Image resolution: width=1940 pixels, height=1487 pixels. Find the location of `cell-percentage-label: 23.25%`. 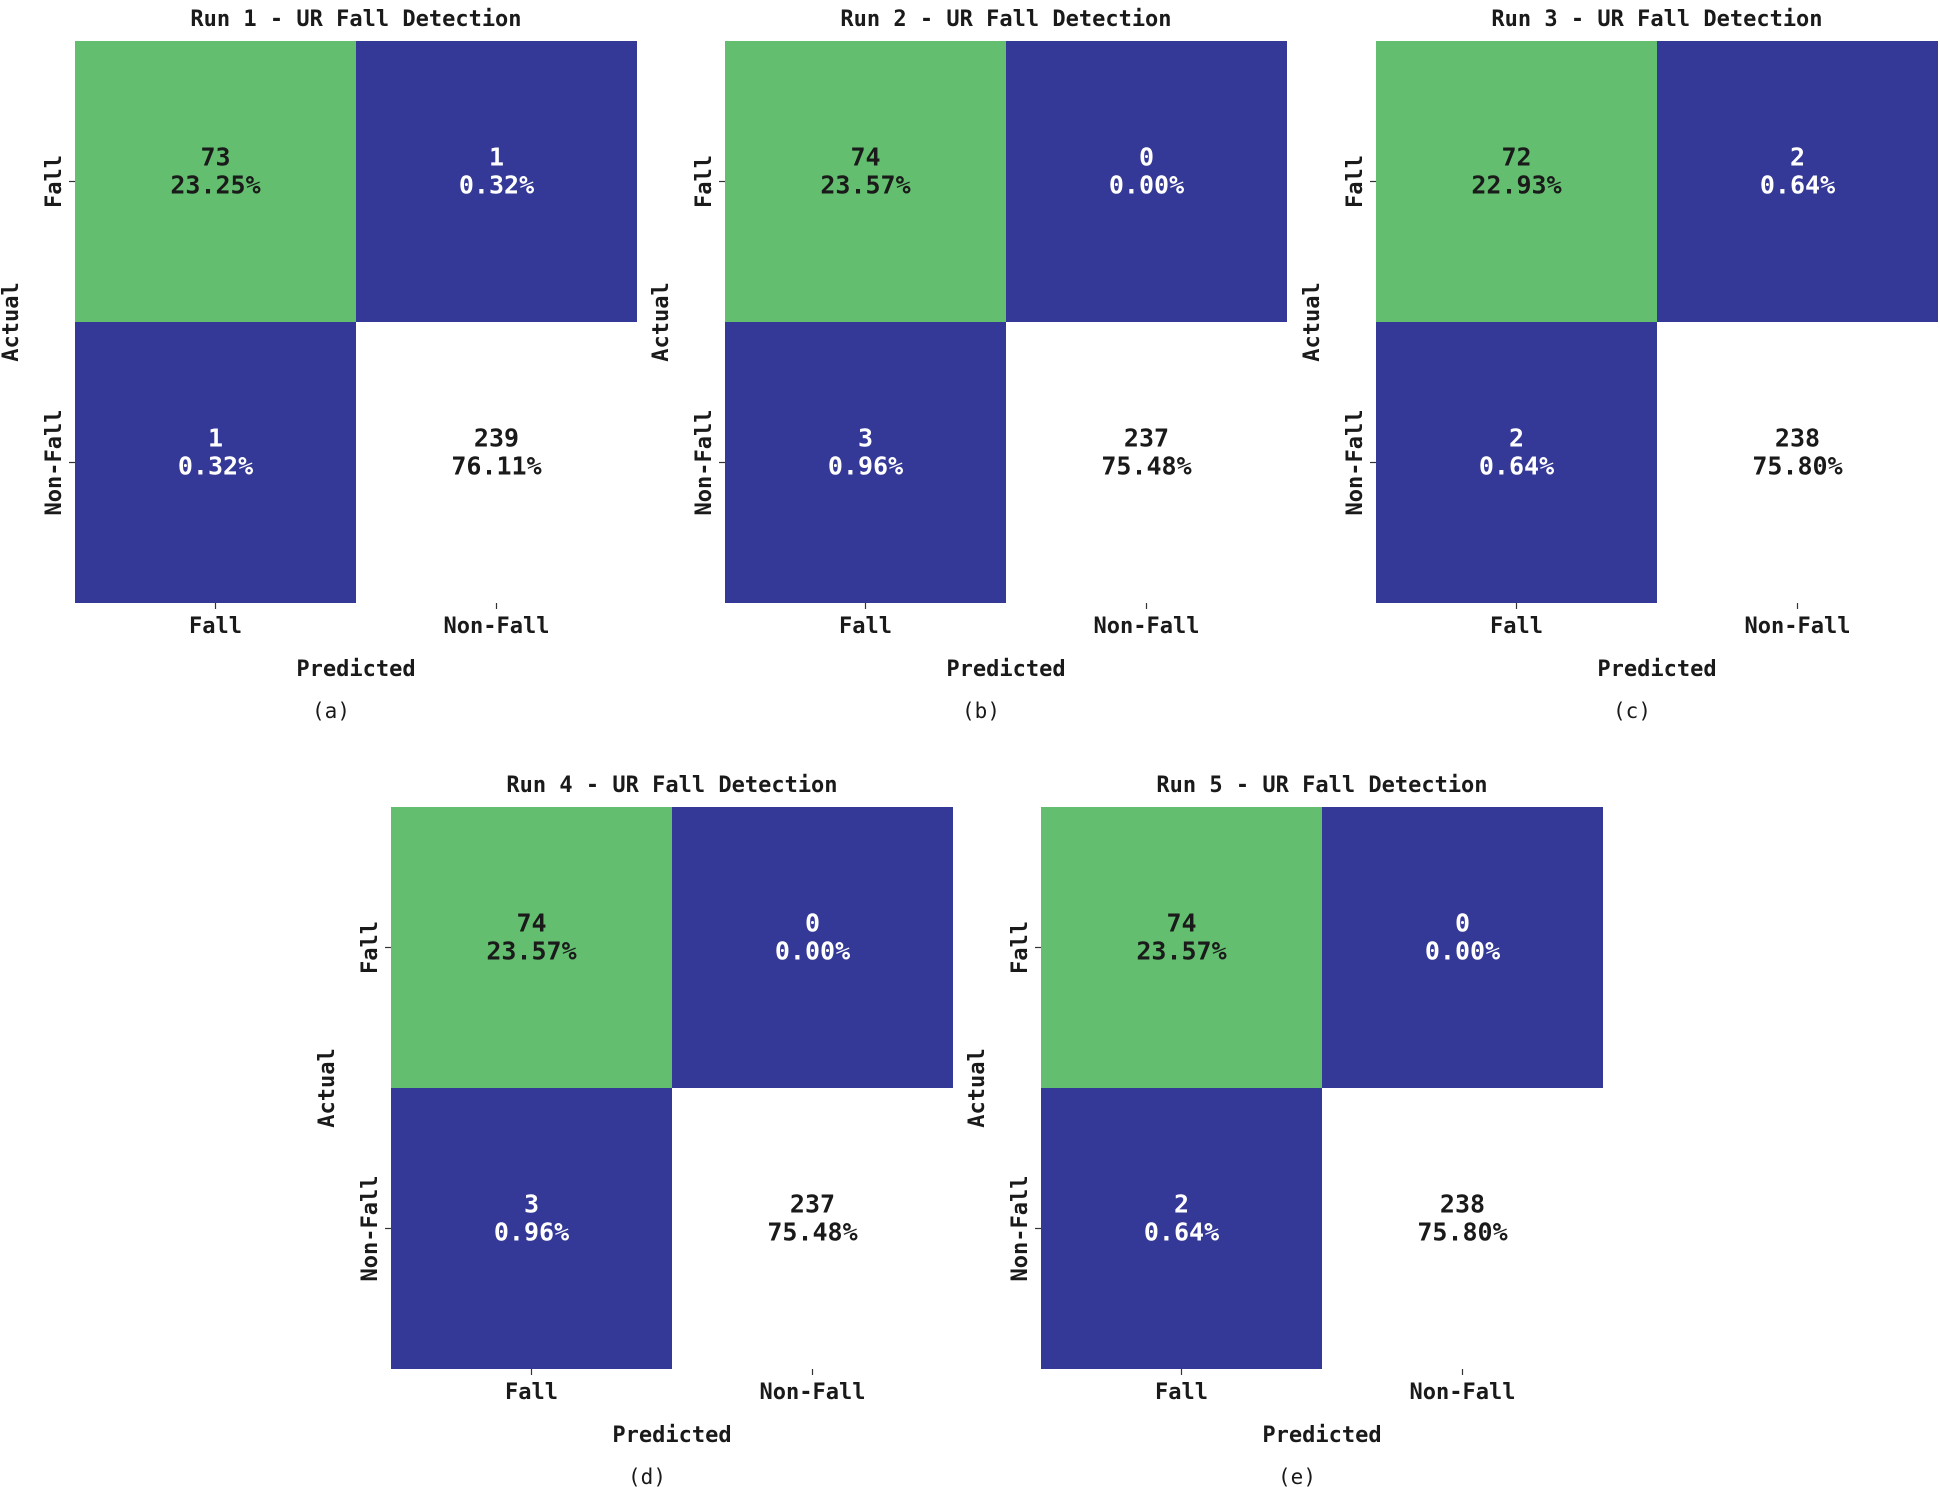

cell-percentage-label: 23.25% is located at coordinates (215, 185).